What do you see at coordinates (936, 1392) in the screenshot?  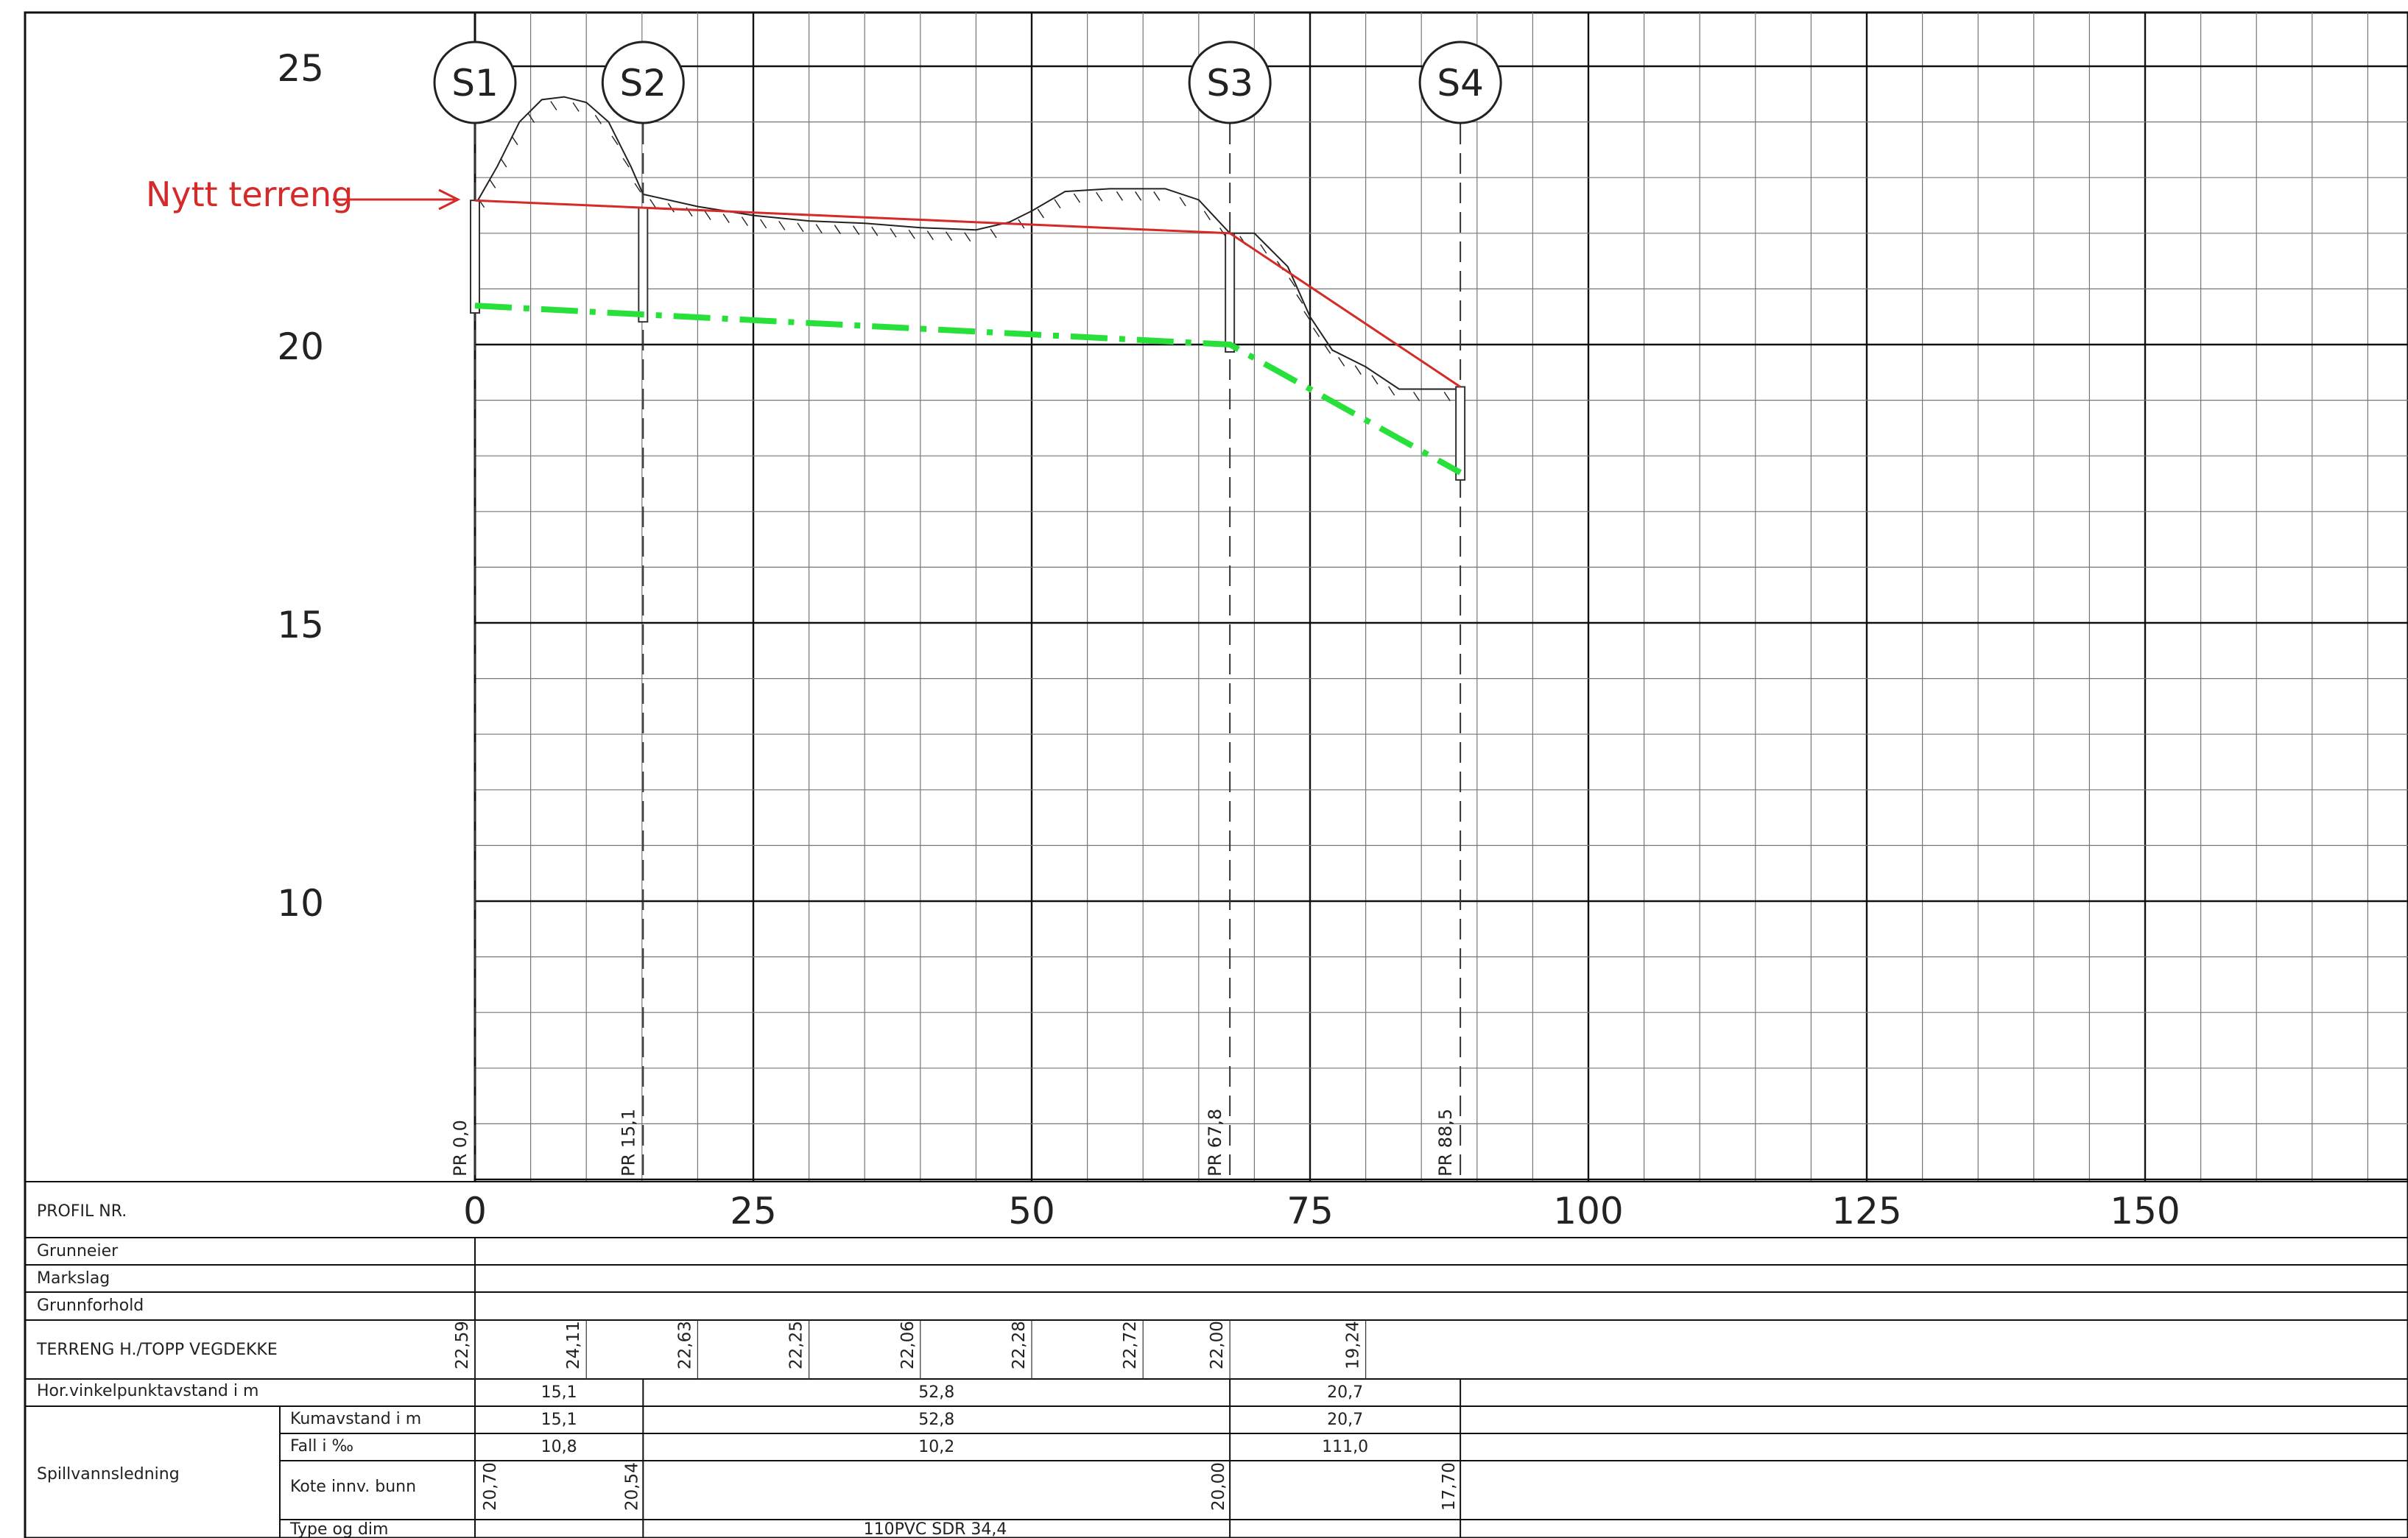 I see `hor-value: 52,8` at bounding box center [936, 1392].